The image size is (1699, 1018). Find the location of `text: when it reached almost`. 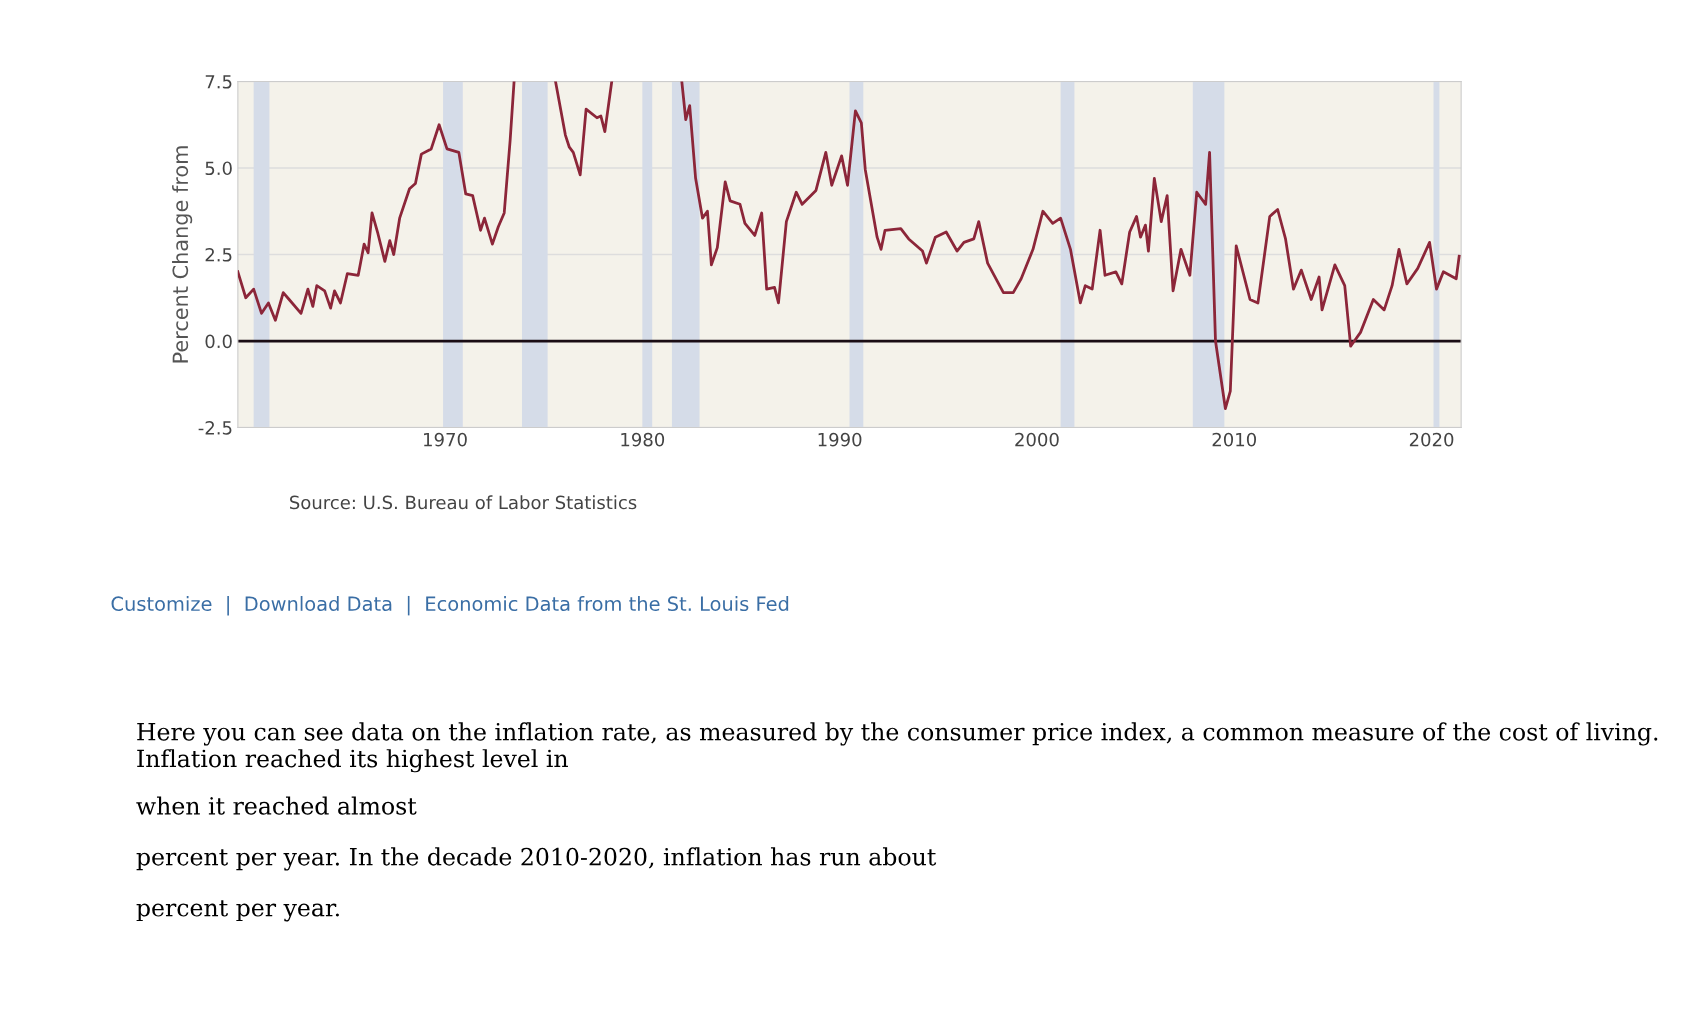

text: when it reached almost is located at coordinates (276, 805).